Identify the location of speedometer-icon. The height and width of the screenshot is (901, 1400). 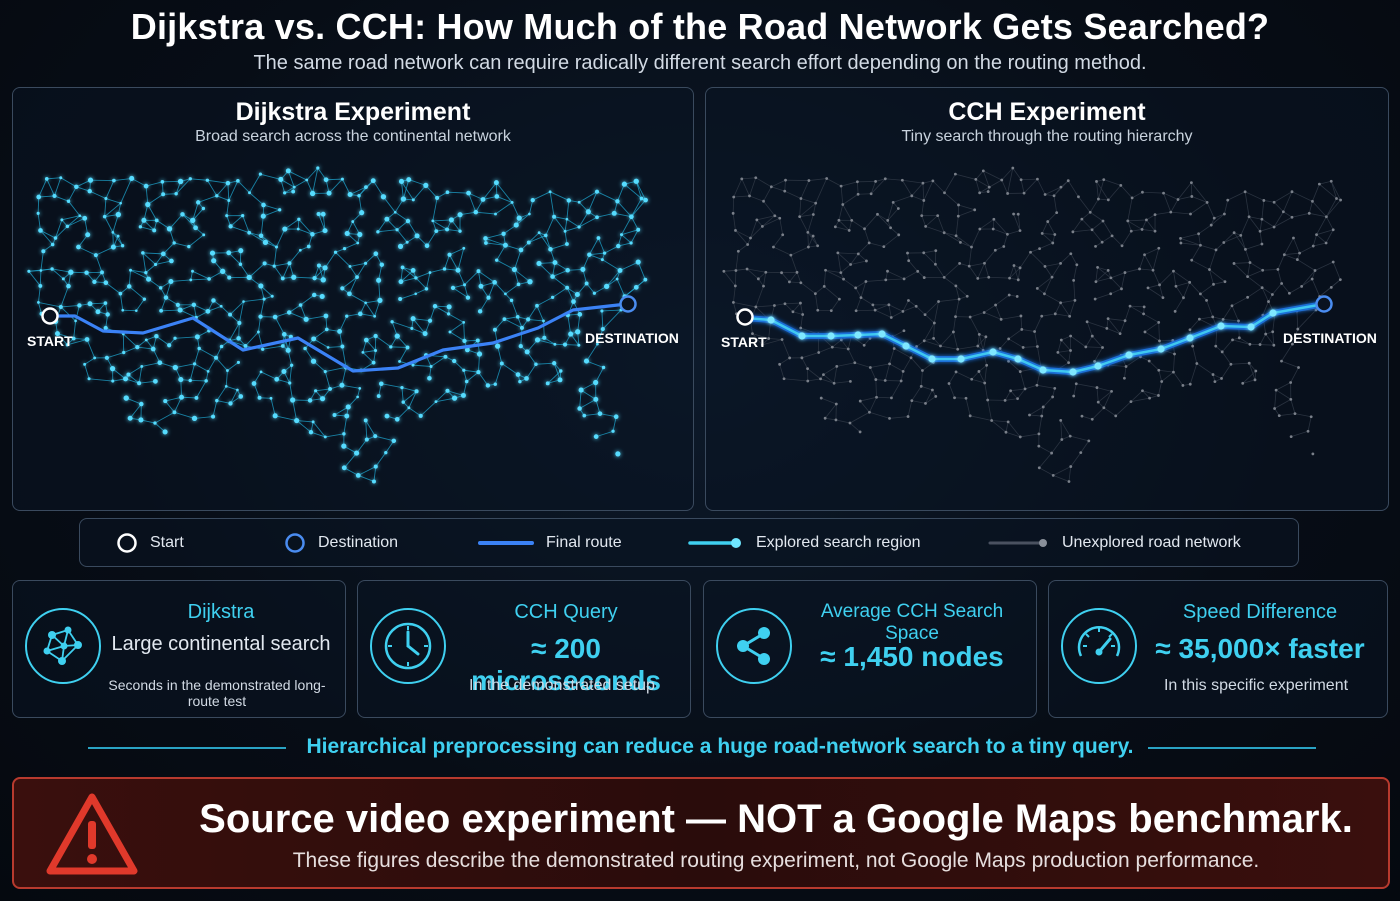
(1099, 646).